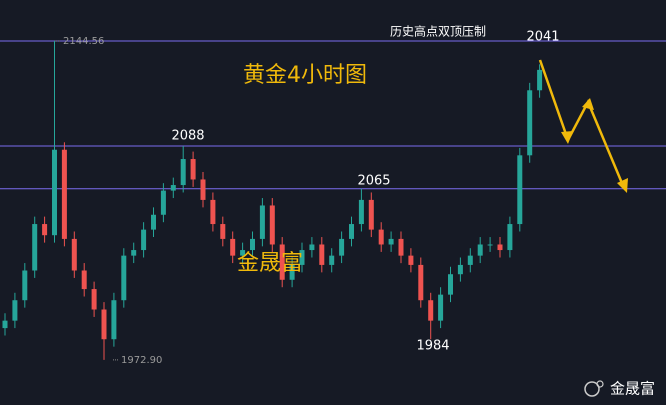 This screenshot has height=405, width=666. Describe the element at coordinates (542, 37) in the screenshot. I see `price-label: 2041` at that location.